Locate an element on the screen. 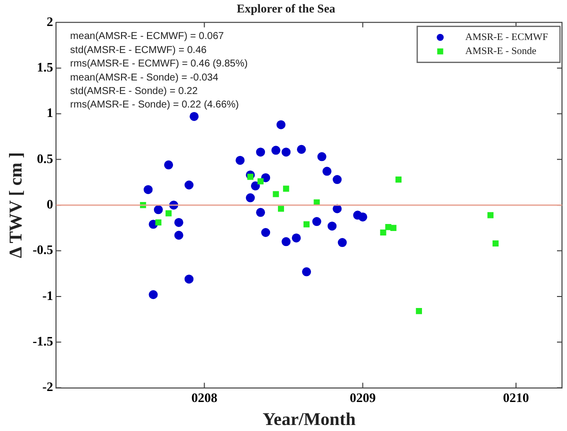 The height and width of the screenshot is (431, 567). y-tick-label: 1.5 is located at coordinates (45, 66).